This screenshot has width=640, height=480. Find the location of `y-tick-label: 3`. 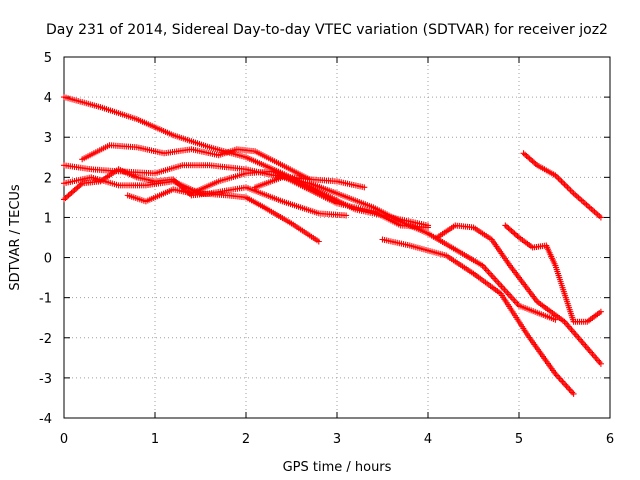

y-tick-label: 3 is located at coordinates (48, 138).